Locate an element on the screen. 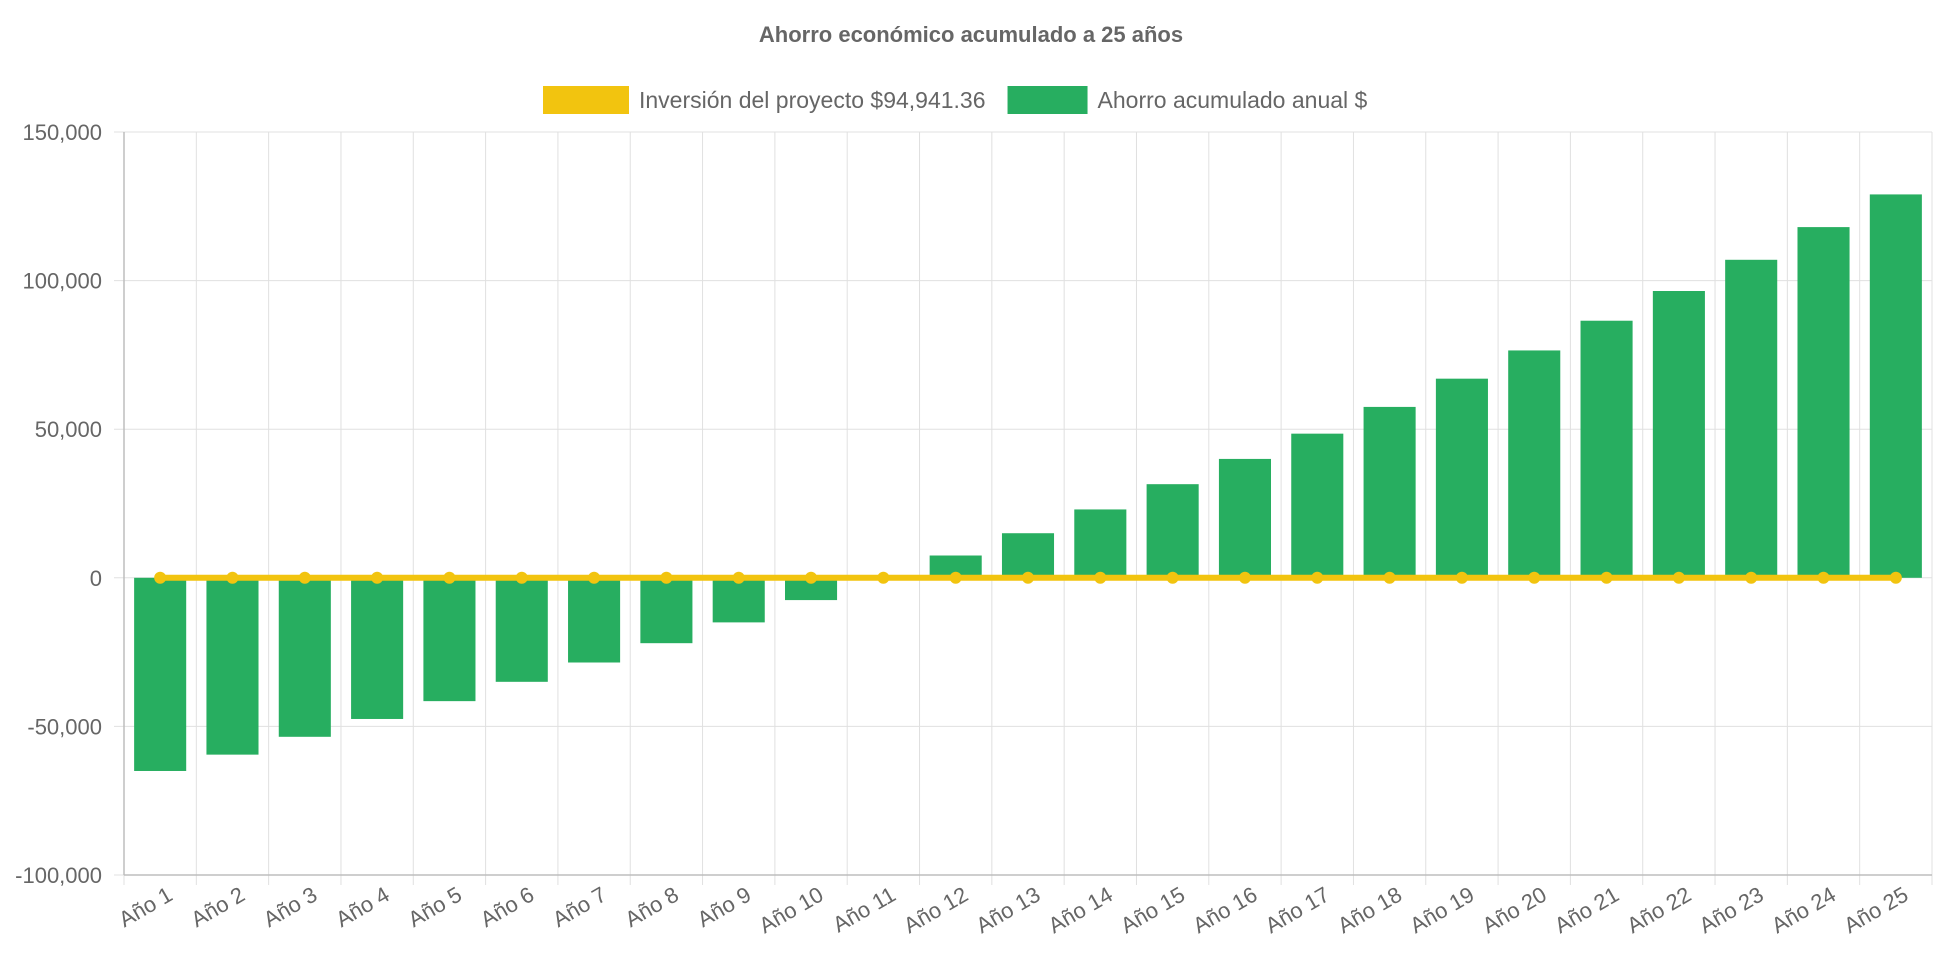 This screenshot has width=1942, height=975. x-tick-label: Año 9 is located at coordinates (724, 907).